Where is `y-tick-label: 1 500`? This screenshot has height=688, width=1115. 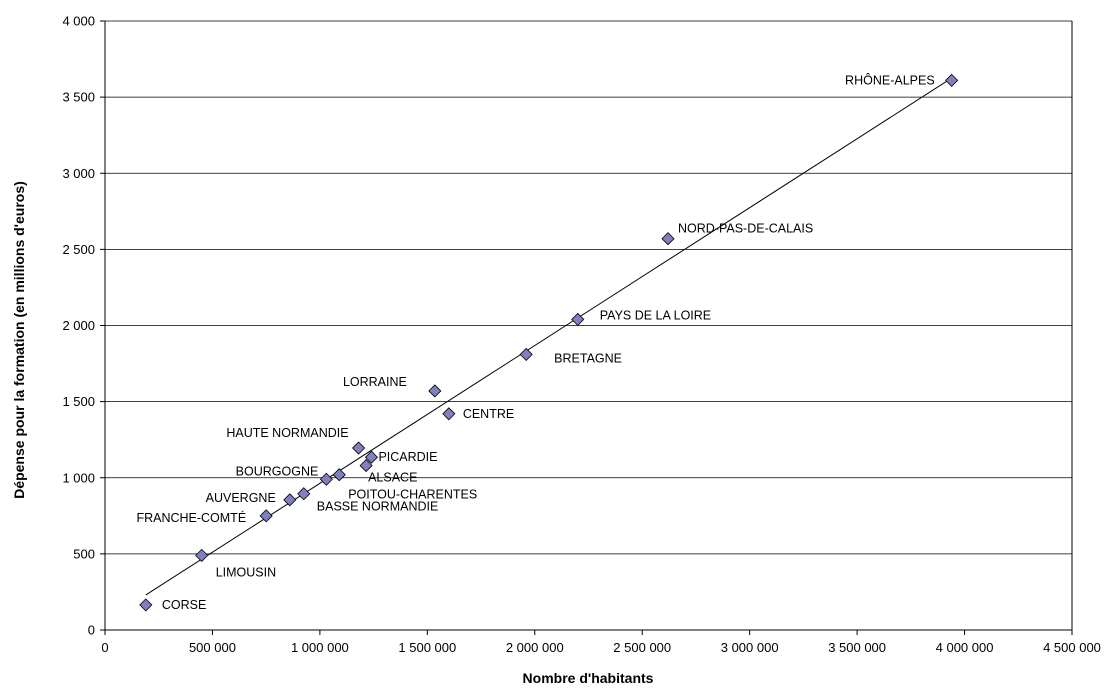
y-tick-label: 1 500 is located at coordinates (78, 401).